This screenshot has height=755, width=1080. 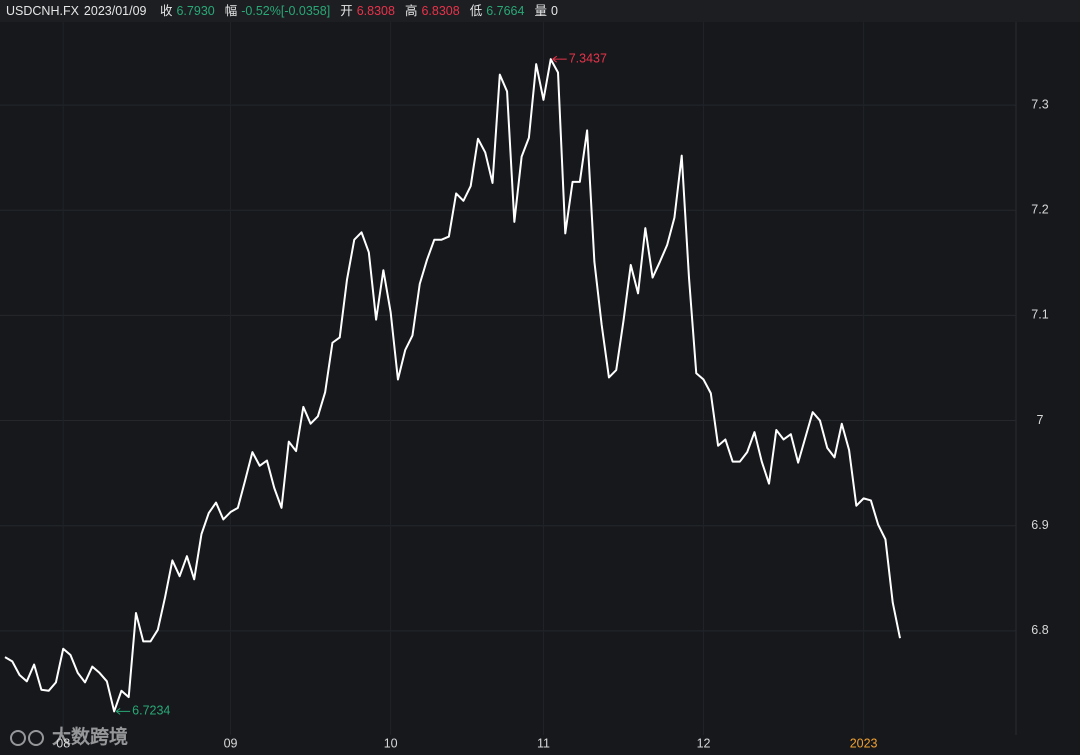 What do you see at coordinates (588, 58) in the screenshot?
I see `annotation: 7.3437` at bounding box center [588, 58].